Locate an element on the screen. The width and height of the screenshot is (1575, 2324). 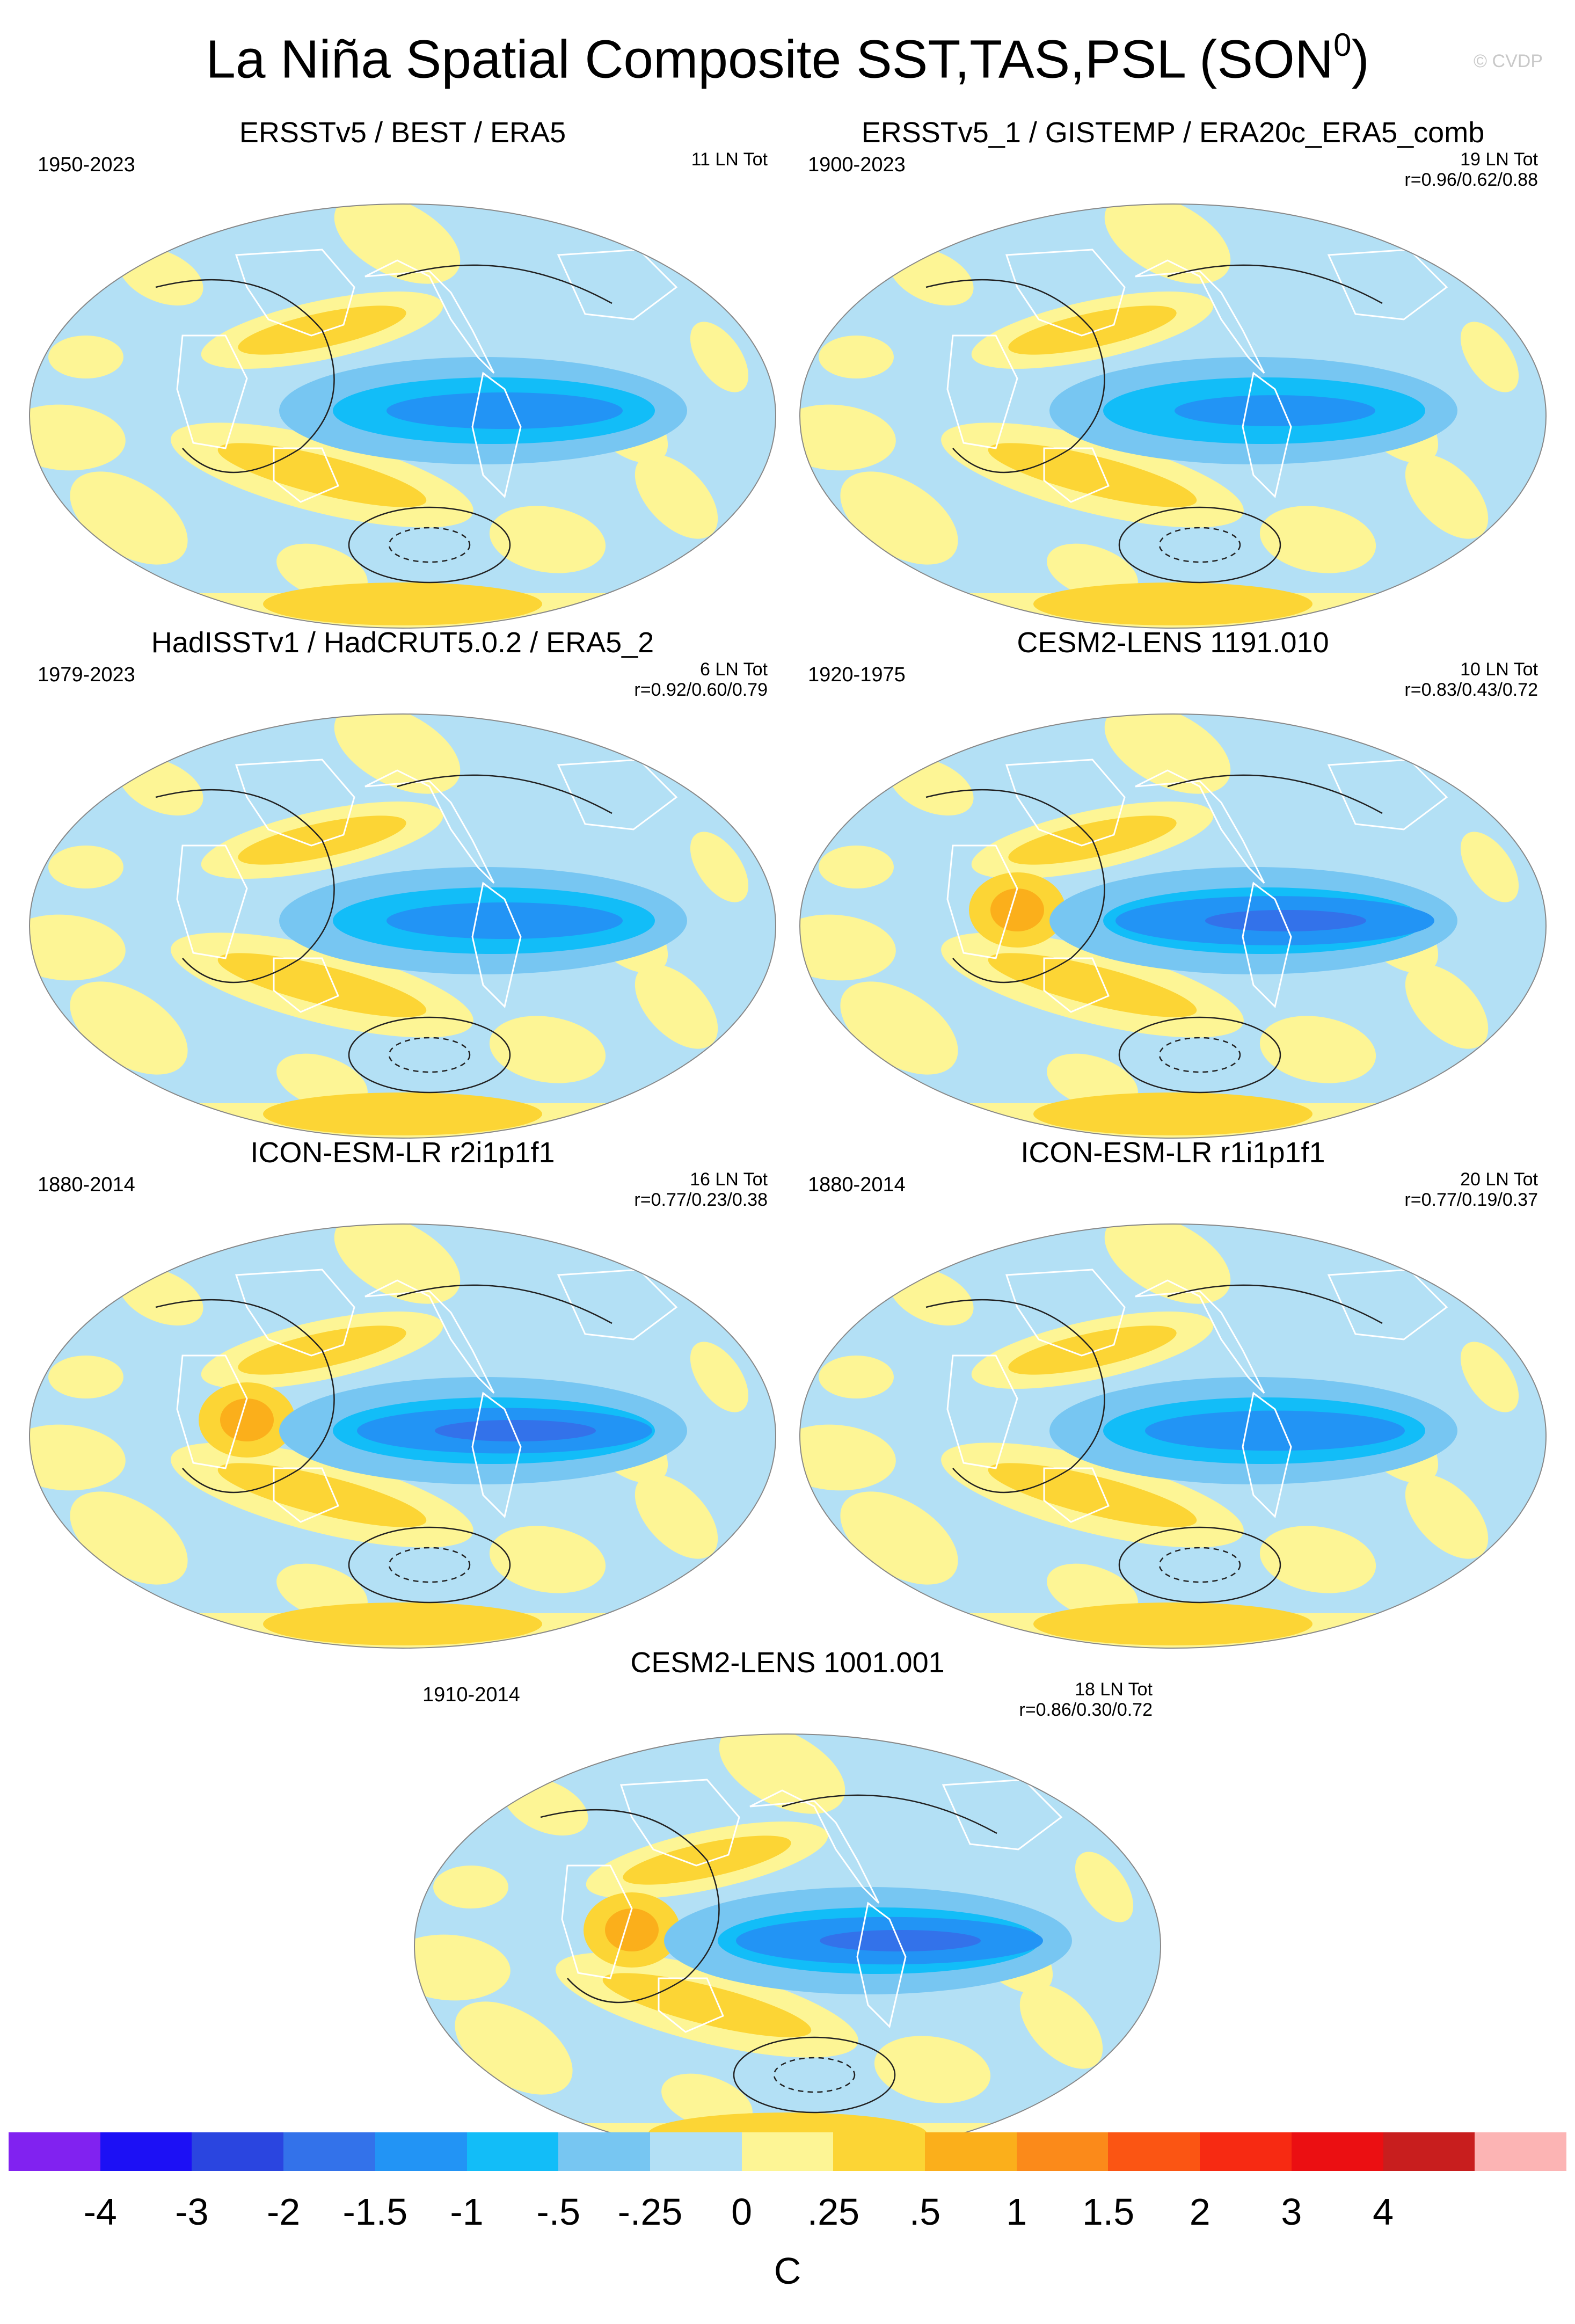
panel-period: 1979-2023 is located at coordinates (86, 675).